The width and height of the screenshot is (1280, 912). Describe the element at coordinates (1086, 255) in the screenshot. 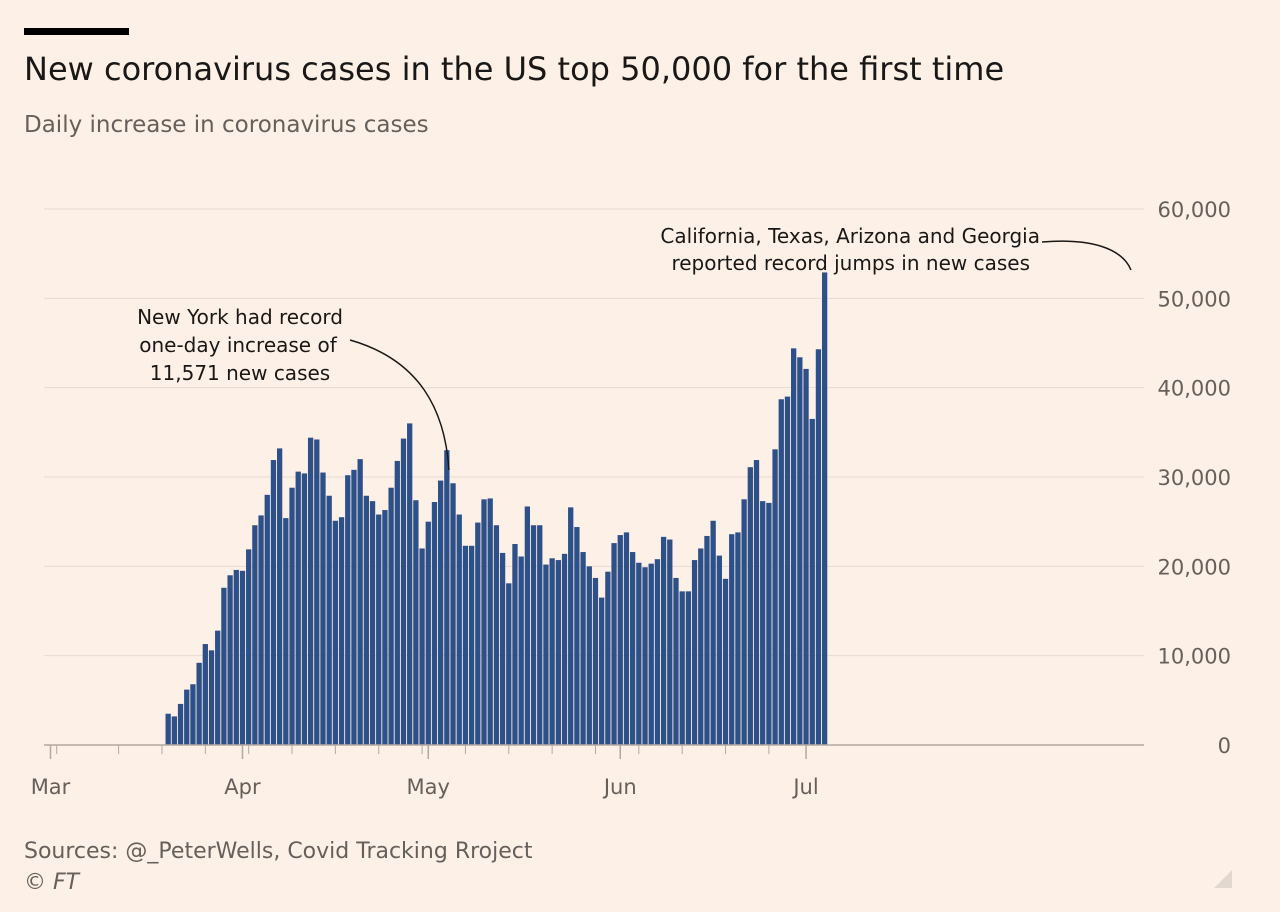

I see `annotation-states-leader` at that location.